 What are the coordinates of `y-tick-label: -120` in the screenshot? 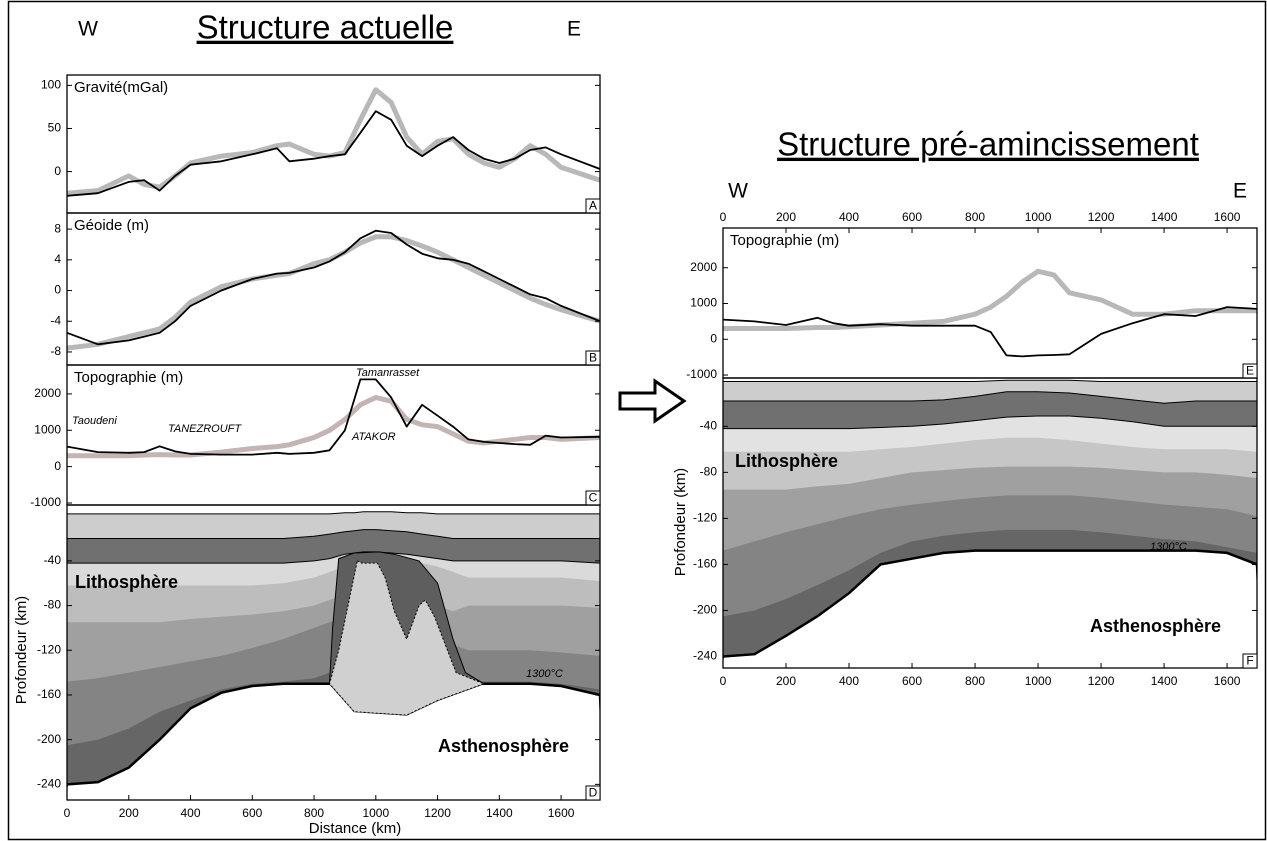 It's located at (49, 649).